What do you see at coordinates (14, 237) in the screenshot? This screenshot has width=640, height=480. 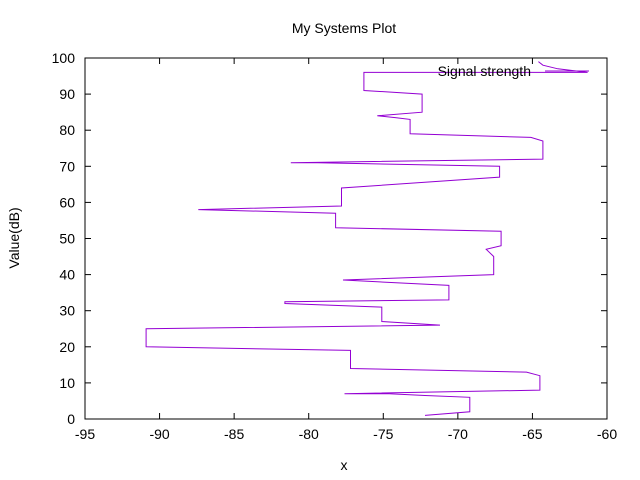 I see `y-axis-title: Value(dB)` at bounding box center [14, 237].